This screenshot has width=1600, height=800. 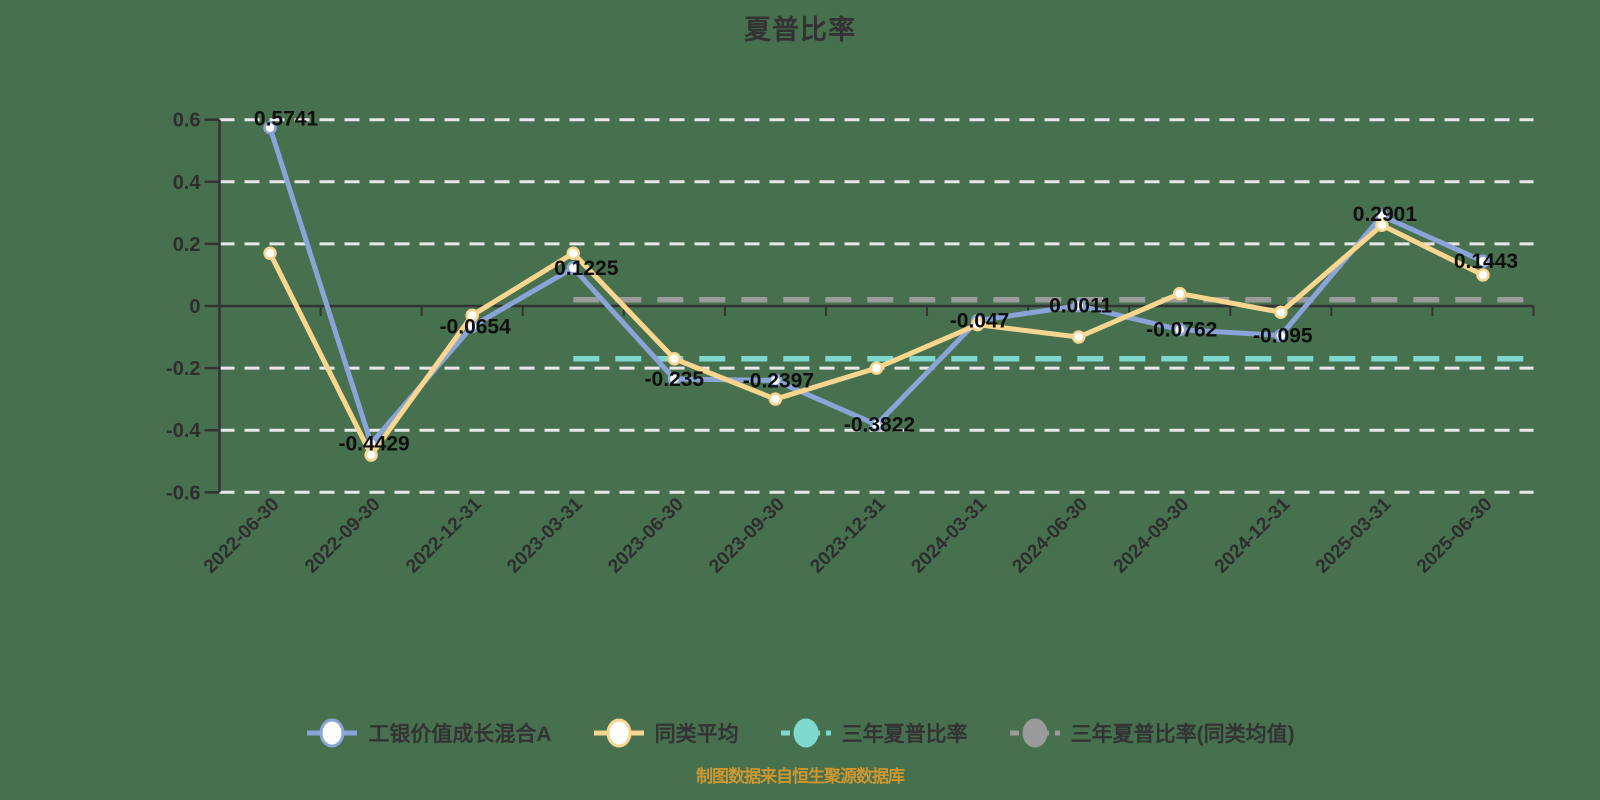 I want to click on data-label: 0.1443, so click(x=1486, y=261).